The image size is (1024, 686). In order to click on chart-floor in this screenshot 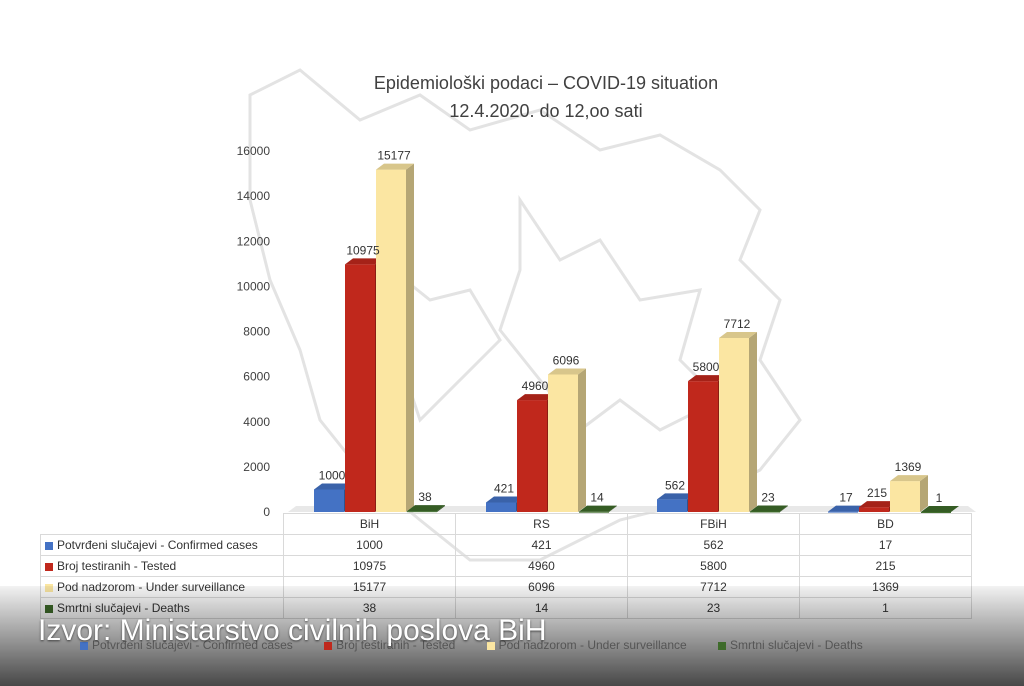, I will do `click(632, 509)`.